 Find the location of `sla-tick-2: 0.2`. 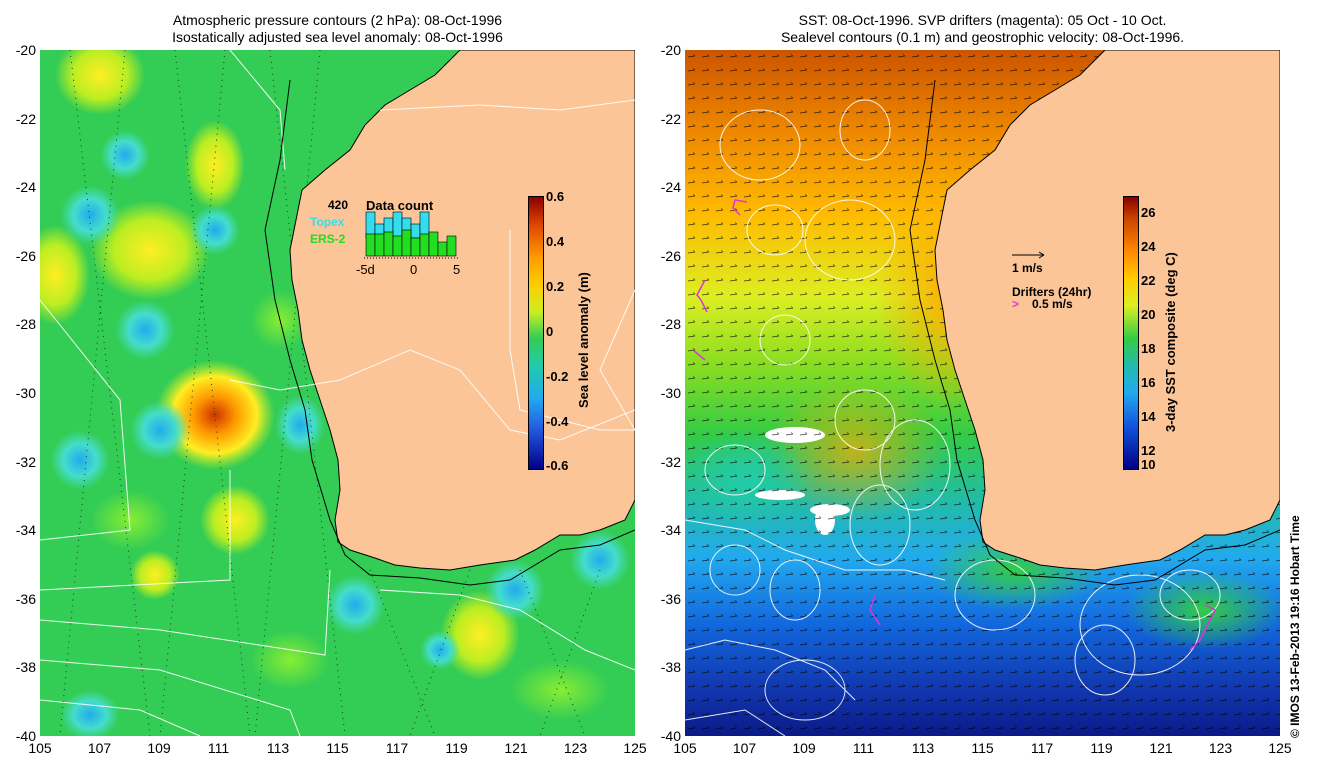

sla-tick-2: 0.2 is located at coordinates (555, 286).